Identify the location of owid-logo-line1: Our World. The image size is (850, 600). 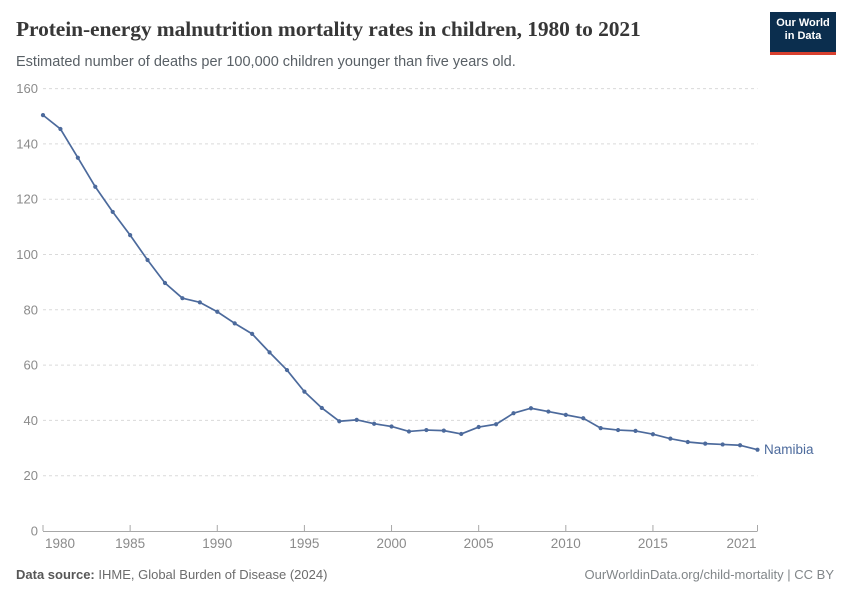
(803, 23).